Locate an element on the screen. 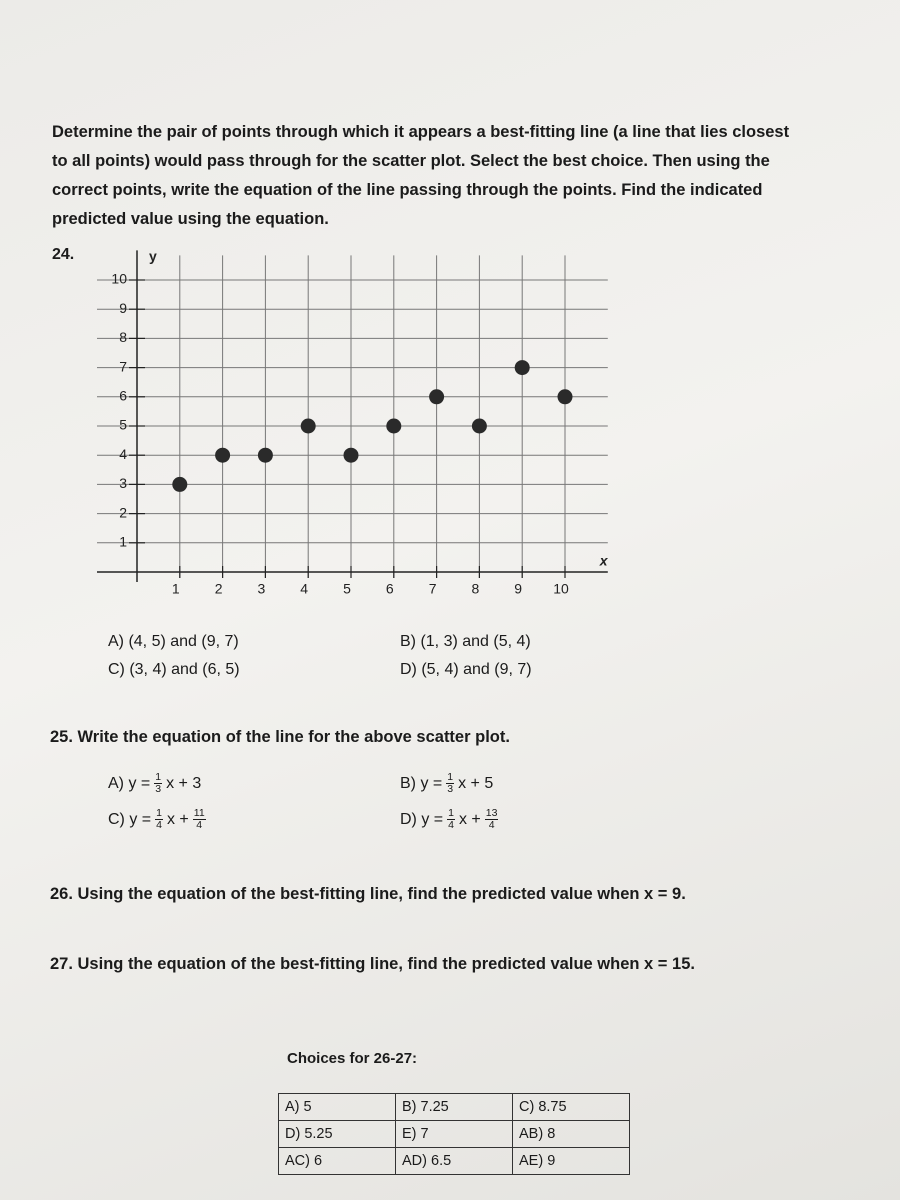  x-tick-label: 7 is located at coordinates (433, 589).